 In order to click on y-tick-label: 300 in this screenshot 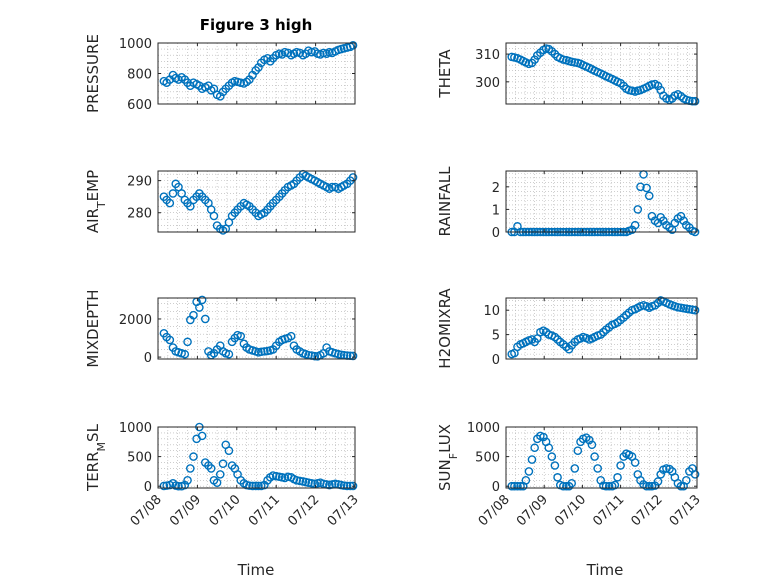, I will do `click(487, 83)`.